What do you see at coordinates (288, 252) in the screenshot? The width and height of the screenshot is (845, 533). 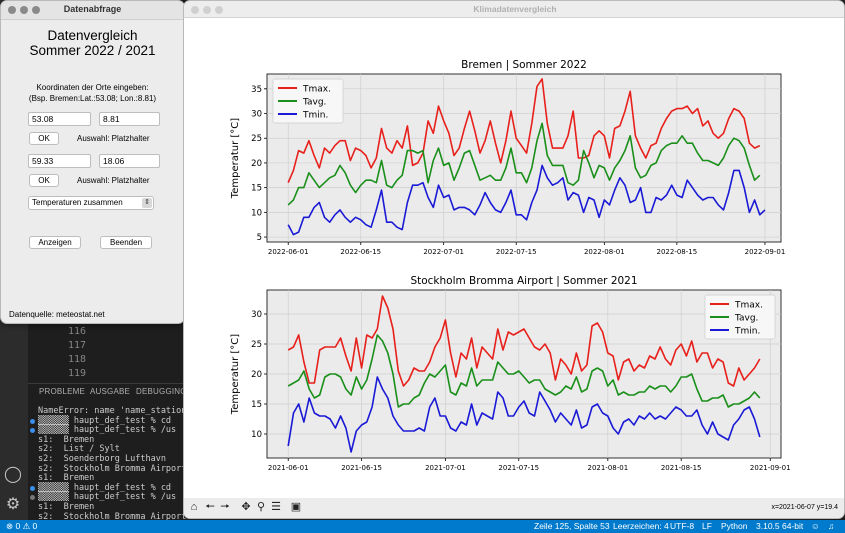 I see `x-tick-label: 2022-06-01` at bounding box center [288, 252].